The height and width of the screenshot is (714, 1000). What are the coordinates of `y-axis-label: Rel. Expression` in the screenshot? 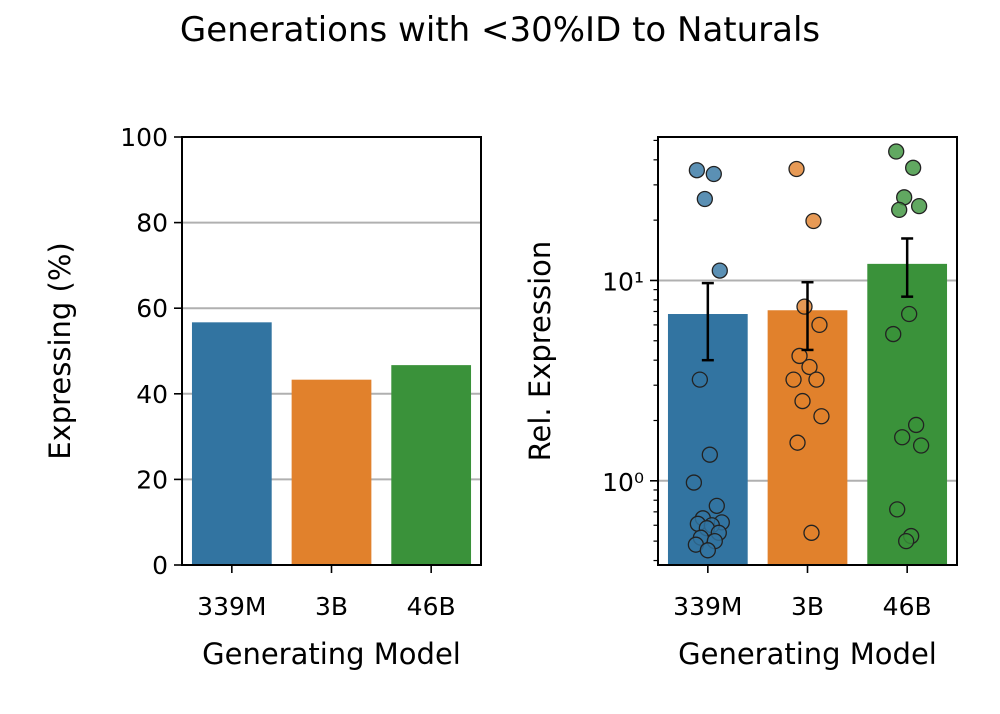 It's located at (540, 351).